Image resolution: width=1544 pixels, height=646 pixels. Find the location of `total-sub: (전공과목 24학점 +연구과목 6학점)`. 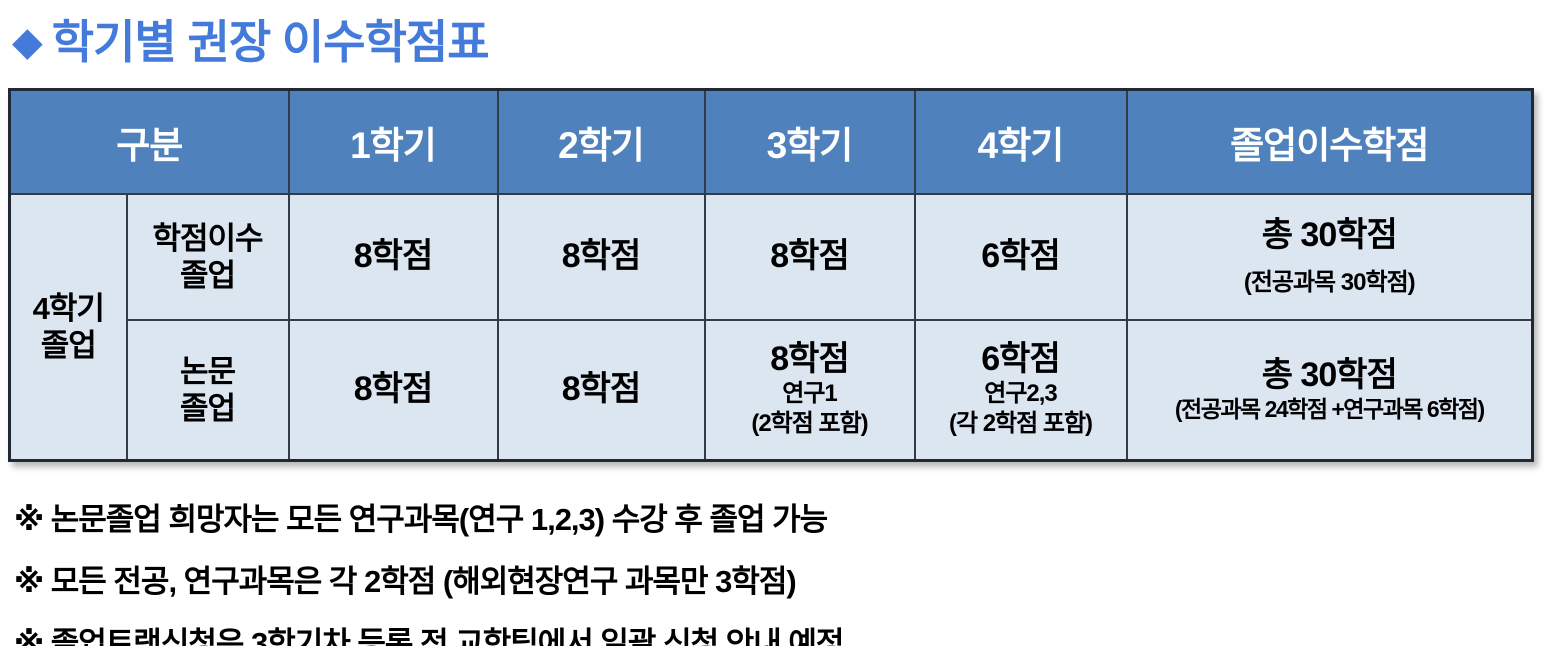

total-sub: (전공과목 24학점 +연구과목 6학점) is located at coordinates (1329, 408).